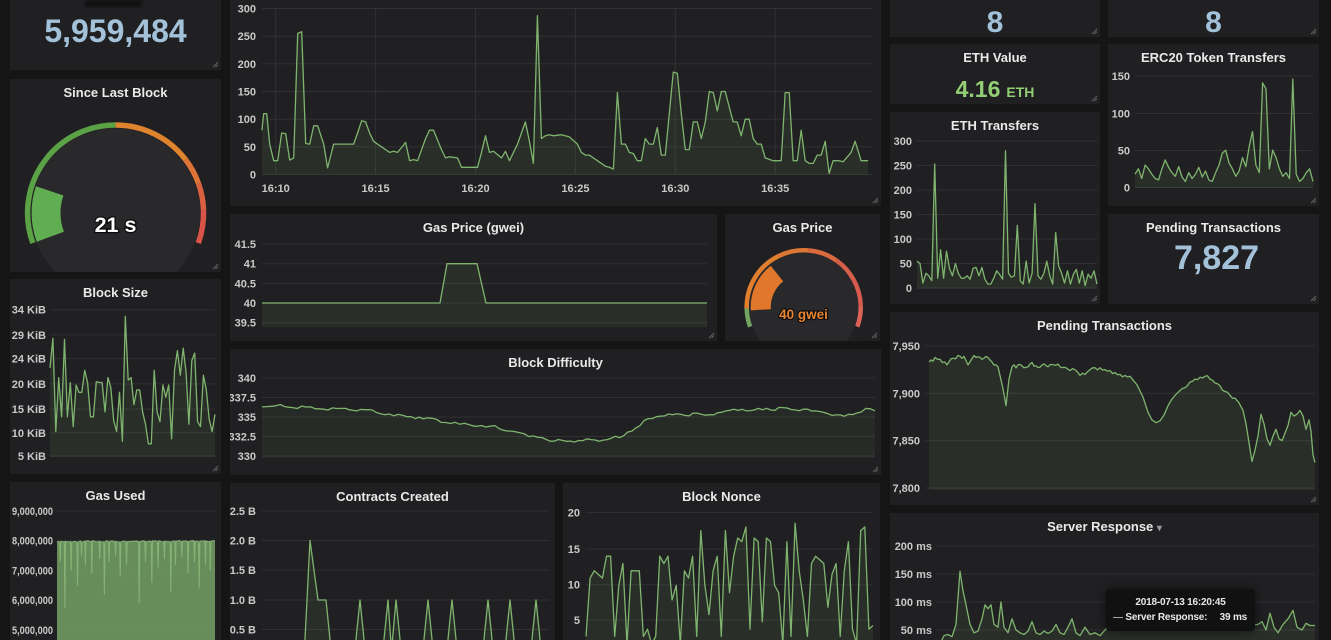 This screenshot has height=640, width=1331. What do you see at coordinates (29, 434) in the screenshot?
I see `svg-text: 10 KiB` at bounding box center [29, 434].